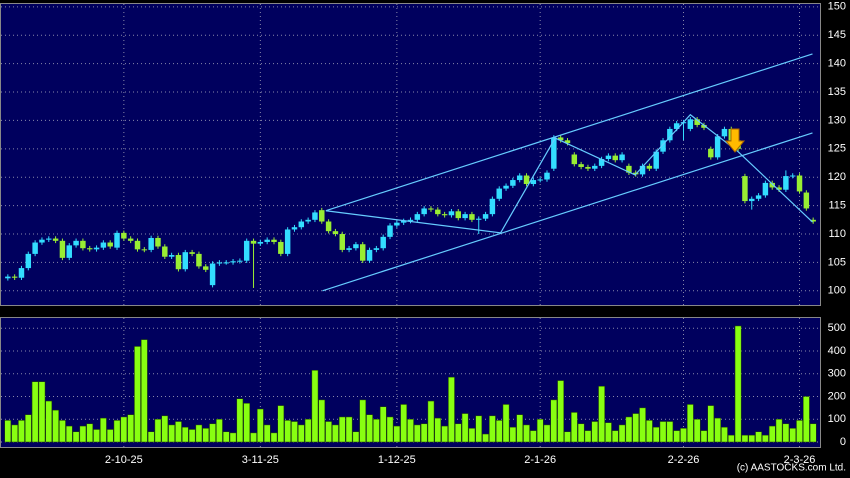 This screenshot has width=850, height=478. I want to click on y-tick-label: 105, so click(837, 262).